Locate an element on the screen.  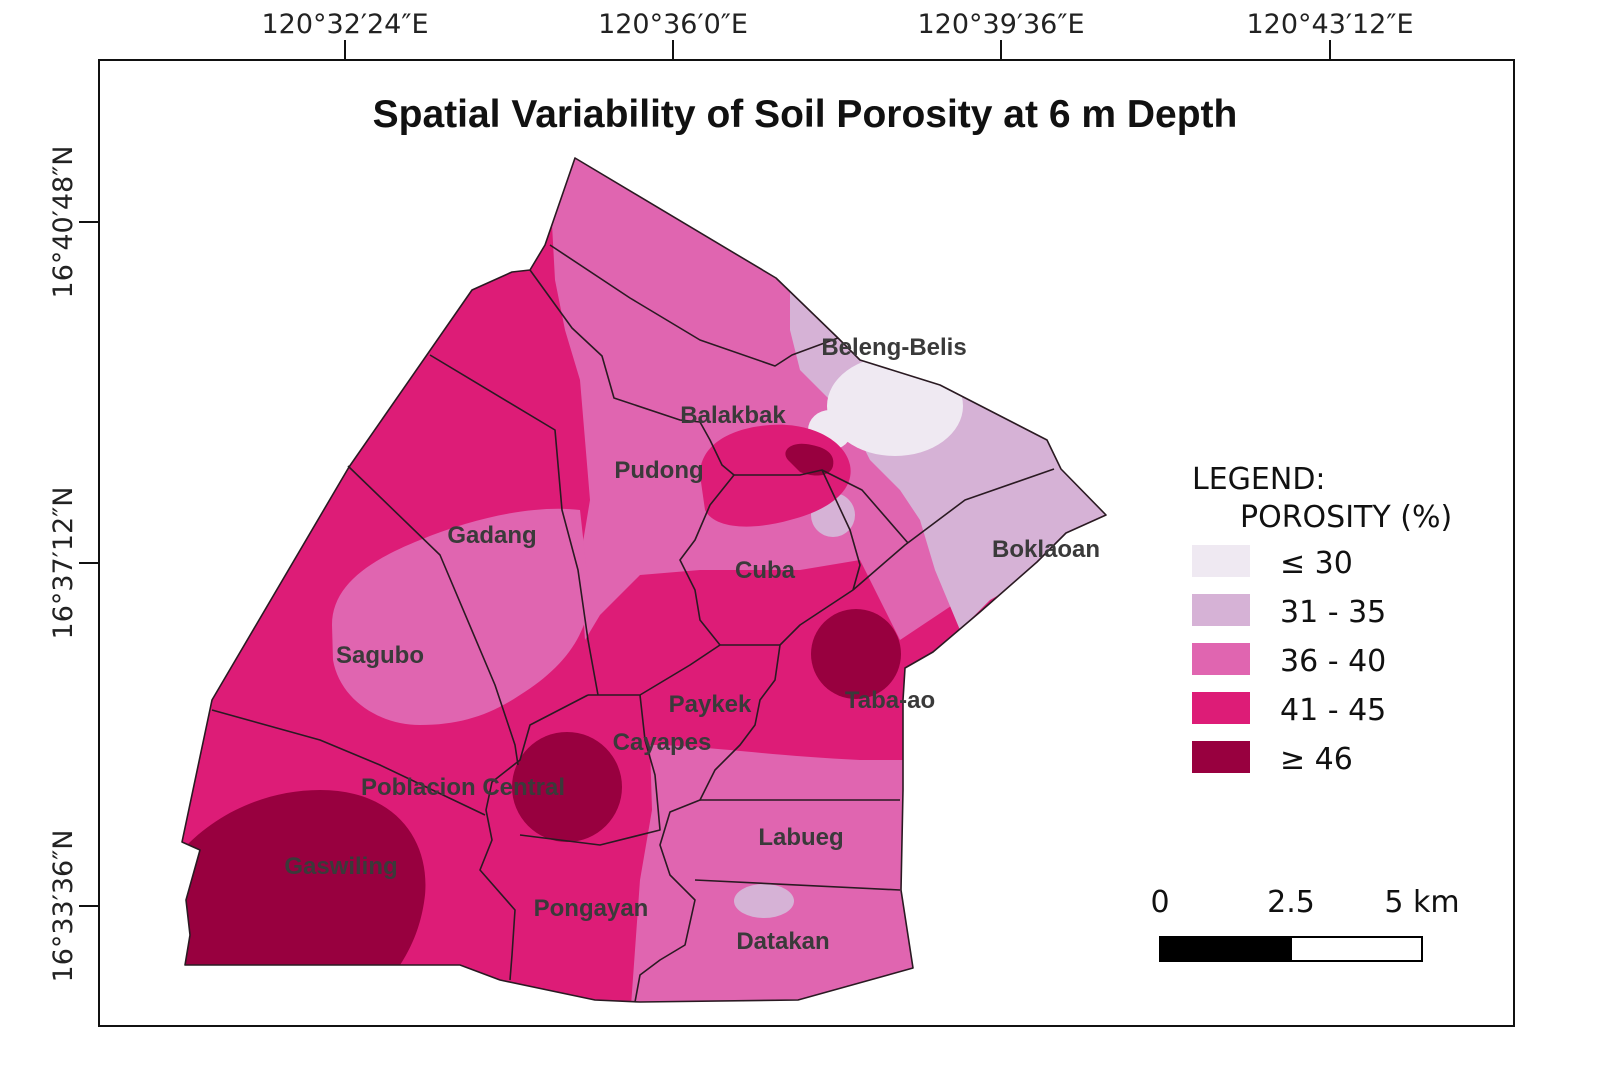
zone-36-40-gadang is located at coordinates (461, 616).